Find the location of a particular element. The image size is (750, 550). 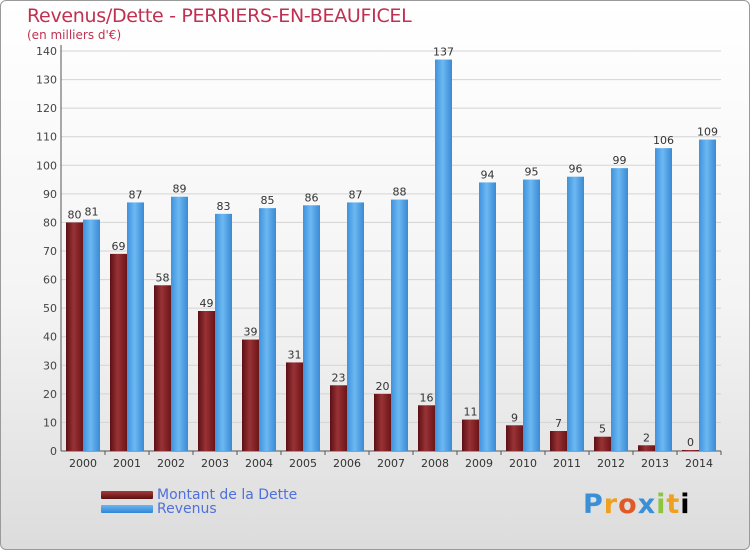

x-tick-label: 2007 is located at coordinates (391, 463).